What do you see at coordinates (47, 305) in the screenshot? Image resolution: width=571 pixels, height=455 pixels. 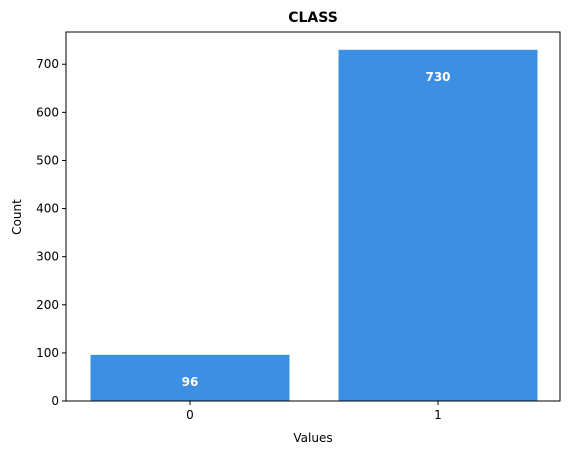 I see `y-tick-label: 200` at bounding box center [47, 305].